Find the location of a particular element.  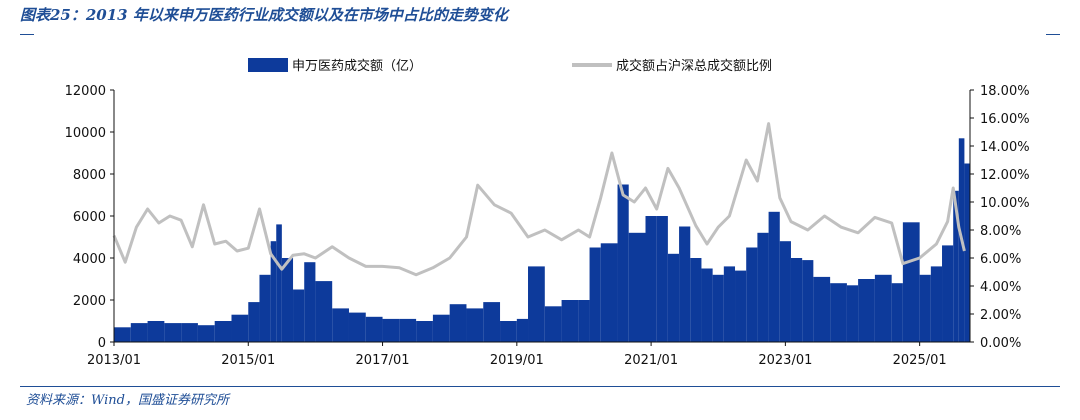

y-left-tick-label: 4000 is located at coordinates (89, 259).